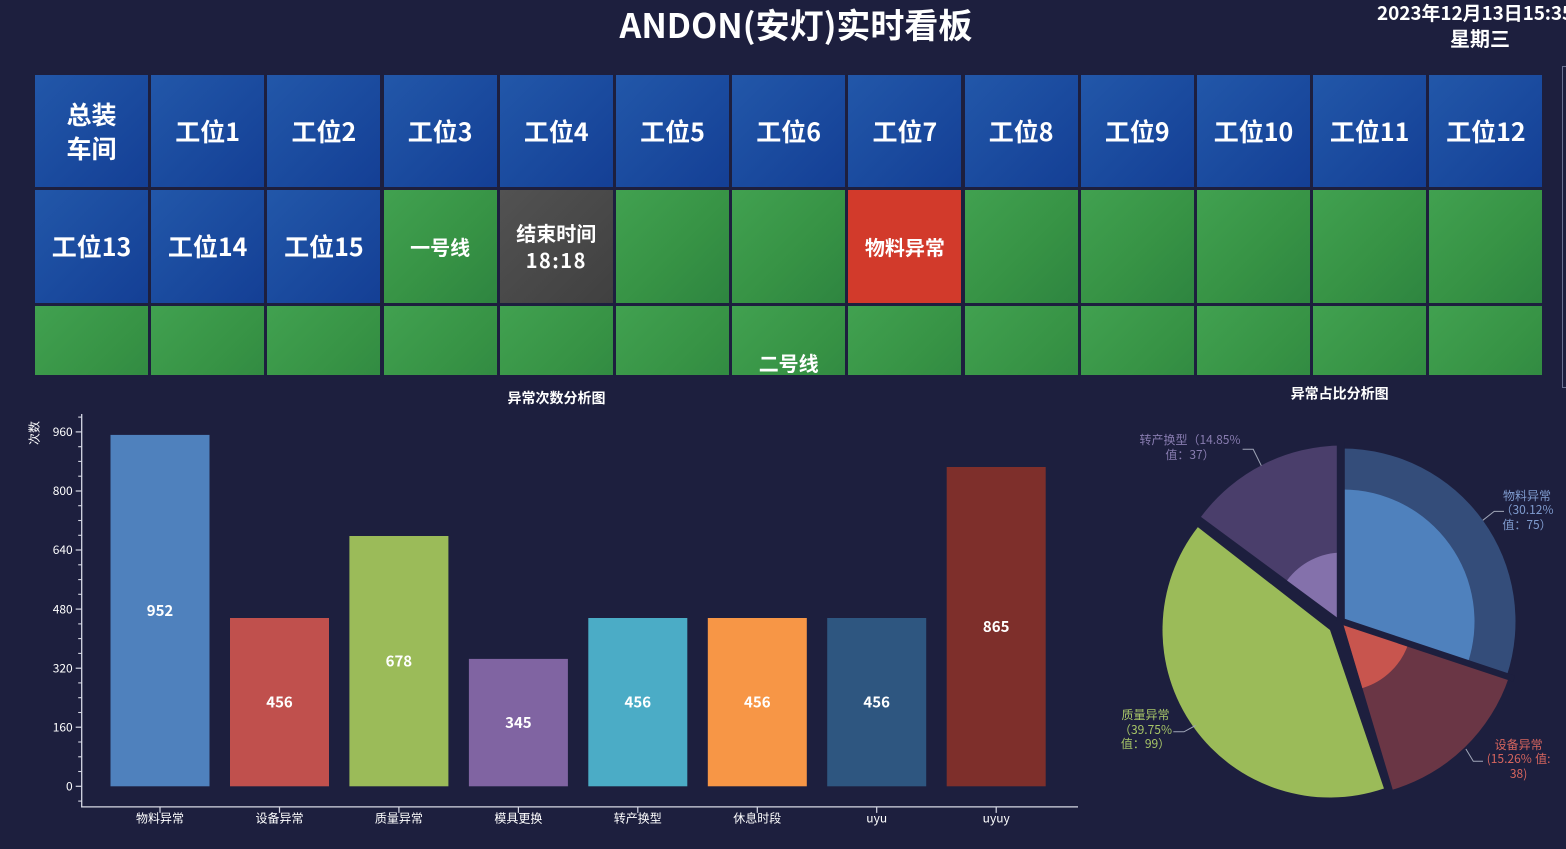 The width and height of the screenshot is (1566, 849). I want to click on svg-text: 160, so click(63, 726).